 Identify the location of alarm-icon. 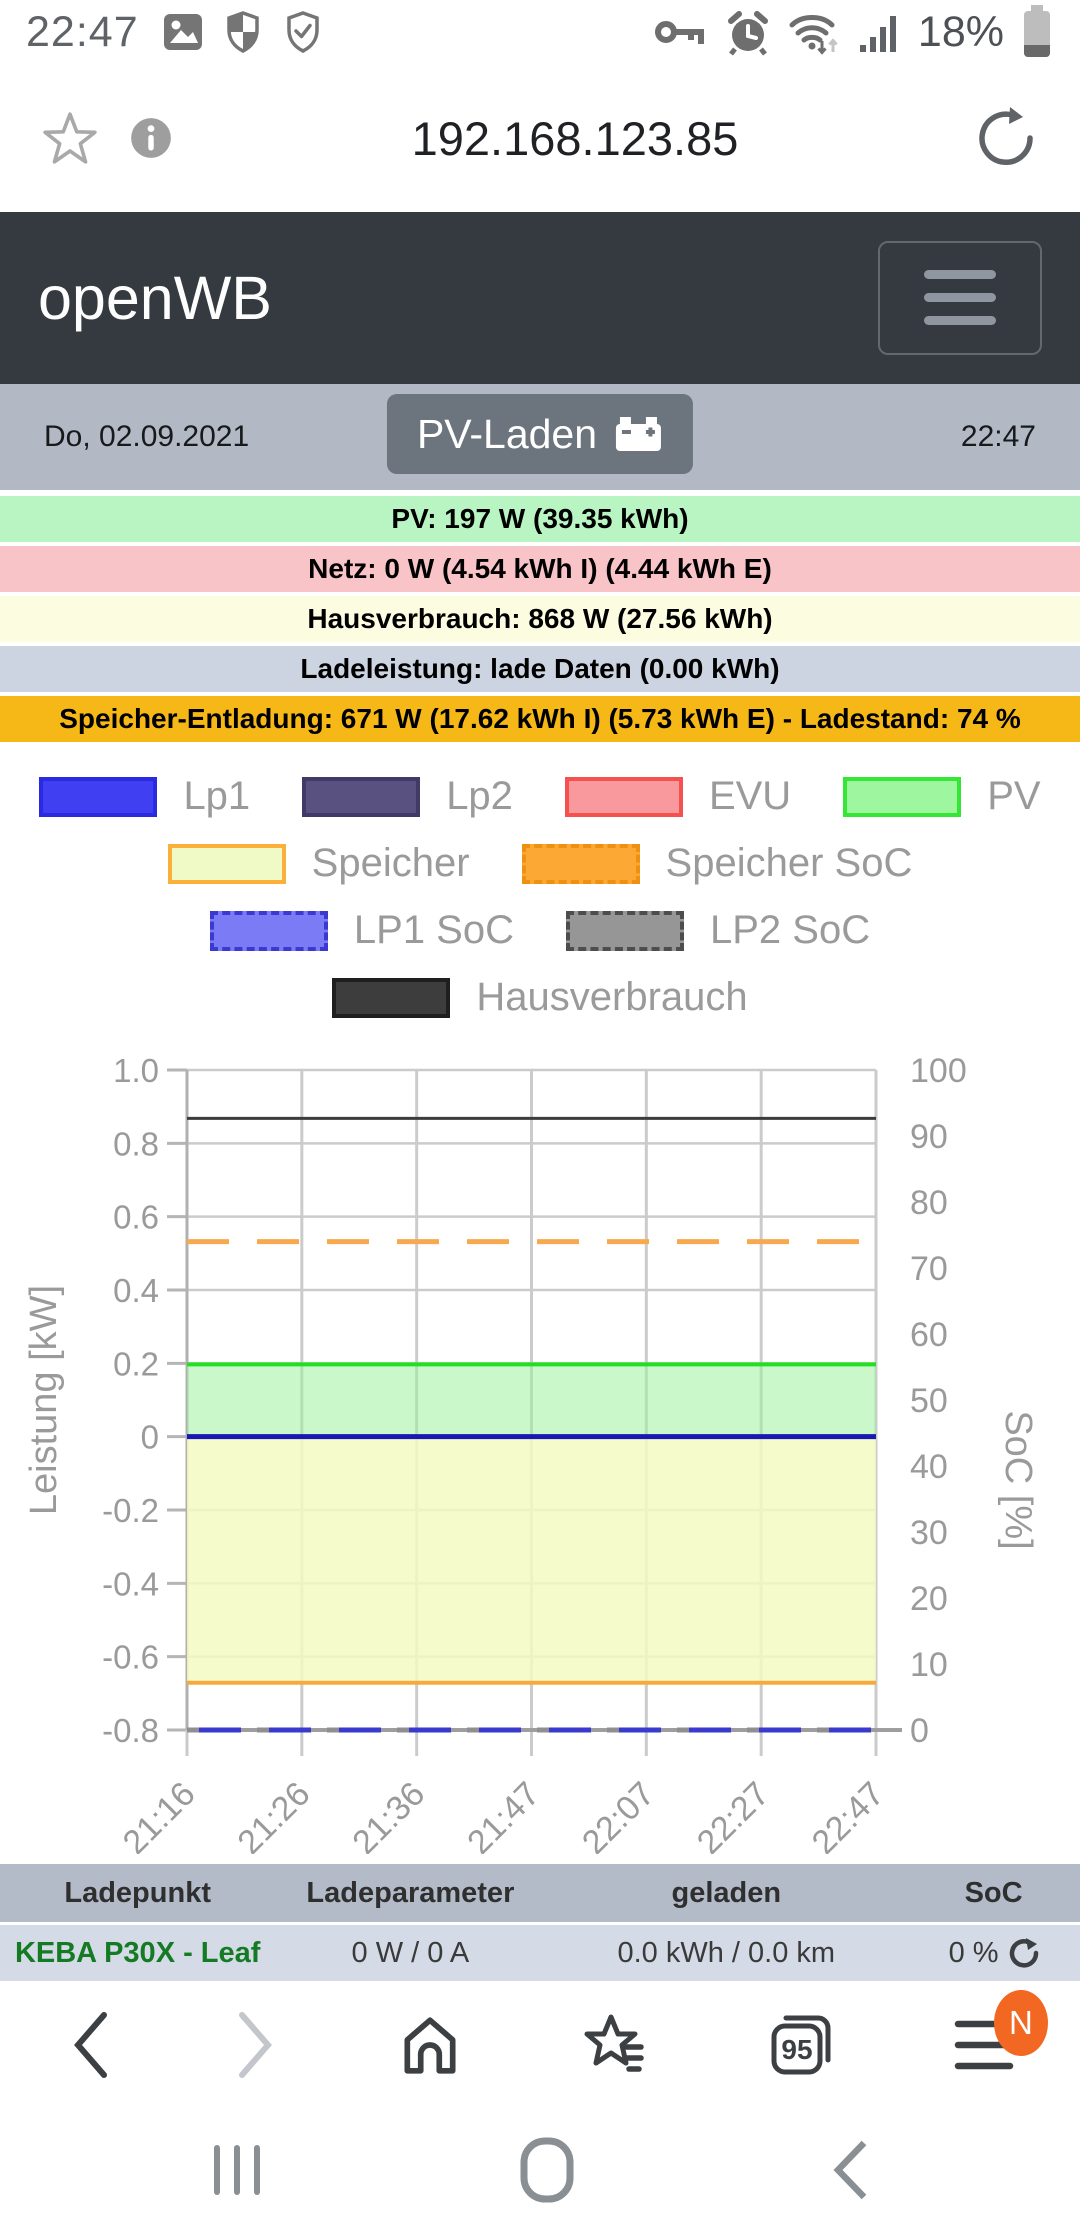
(747, 33).